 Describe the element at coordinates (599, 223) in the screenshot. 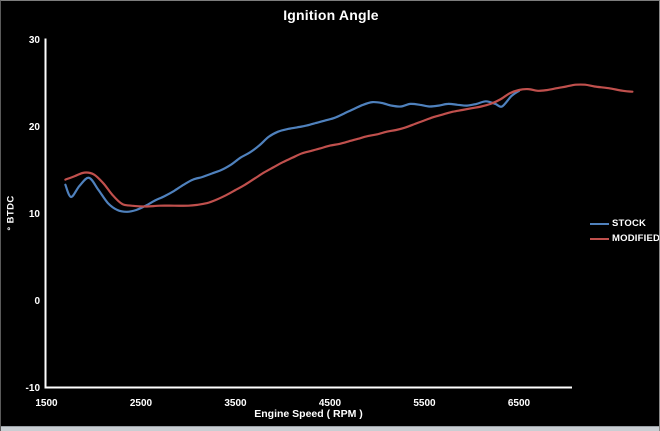

I see `stock-legend-line-icon` at that location.